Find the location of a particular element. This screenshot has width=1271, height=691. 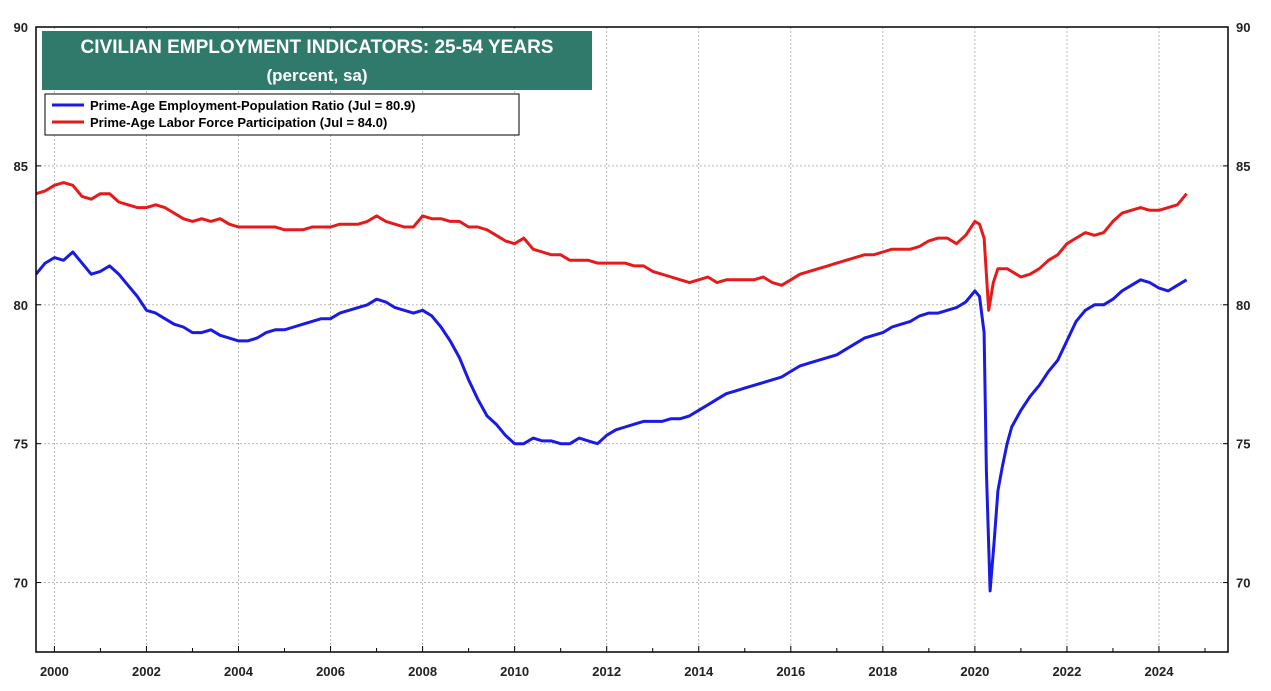

x-tick-label: 2020 is located at coordinates (974, 671).